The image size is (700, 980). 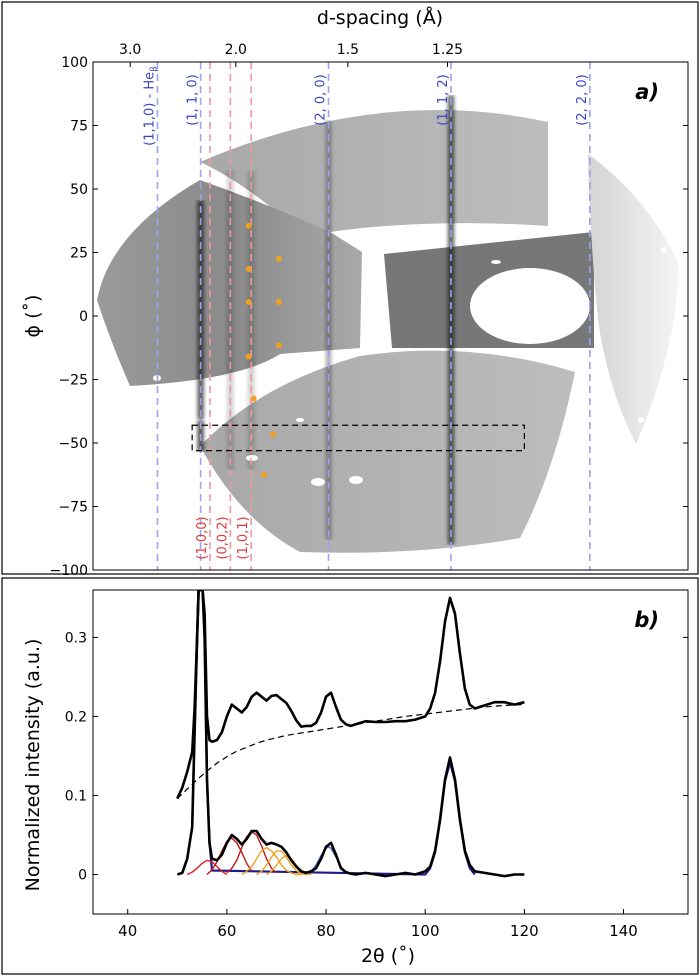 What do you see at coordinates (443, 100) in the screenshot?
I see `blue-reflection-label: (1, 1, 2)` at bounding box center [443, 100].